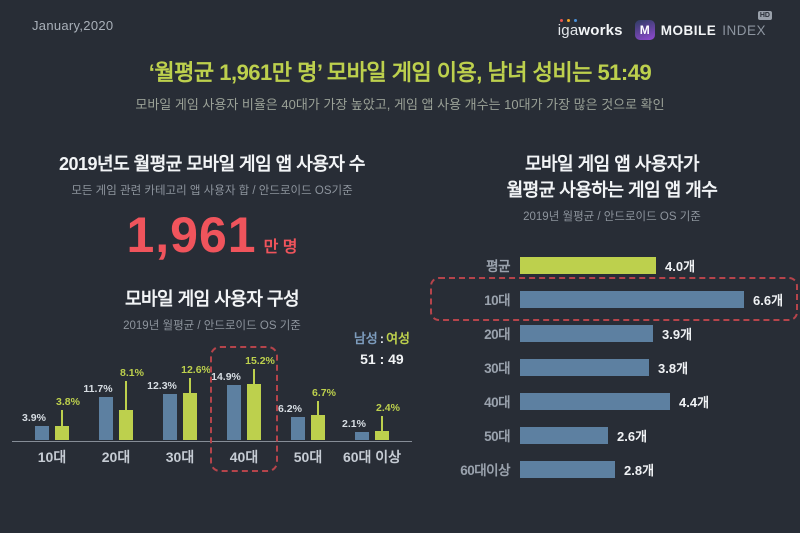 This screenshot has width=800, height=533. Describe the element at coordinates (34, 418) in the screenshot. I see `male-value-label: 3.9%` at that location.